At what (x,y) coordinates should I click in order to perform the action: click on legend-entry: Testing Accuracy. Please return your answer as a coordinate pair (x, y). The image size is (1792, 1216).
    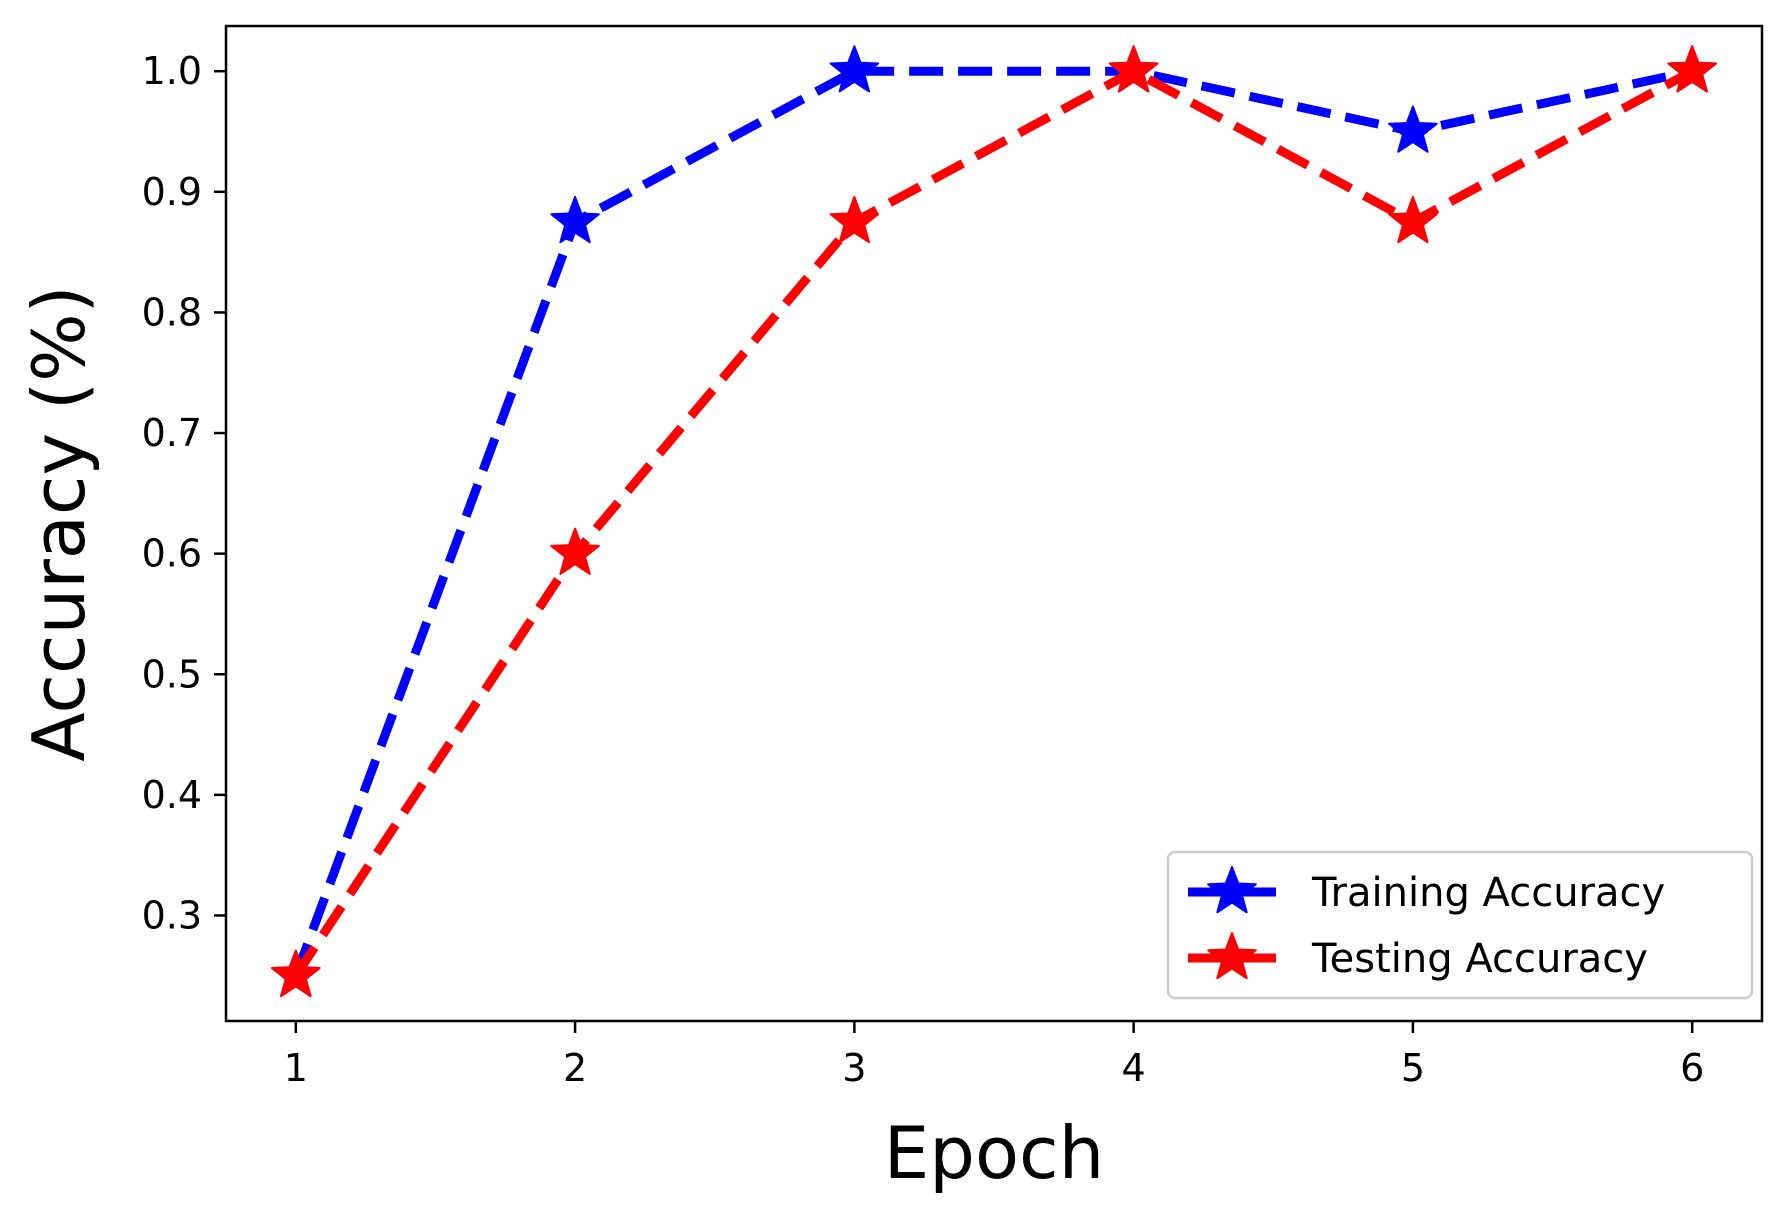
    Looking at the image, I should click on (1418, 957).